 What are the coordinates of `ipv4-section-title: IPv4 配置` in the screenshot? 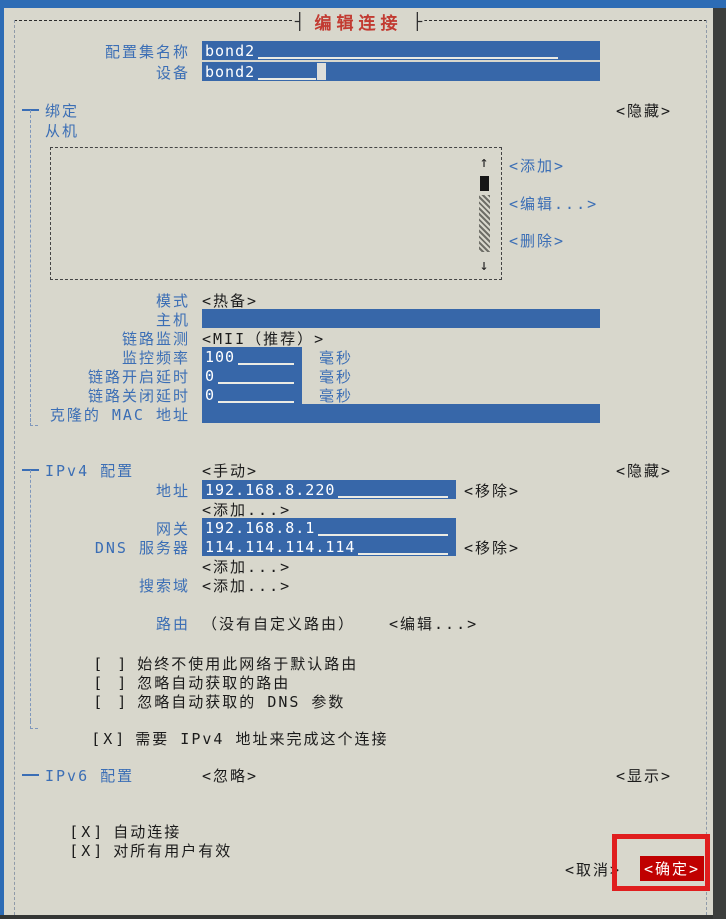 It's located at (90, 471).